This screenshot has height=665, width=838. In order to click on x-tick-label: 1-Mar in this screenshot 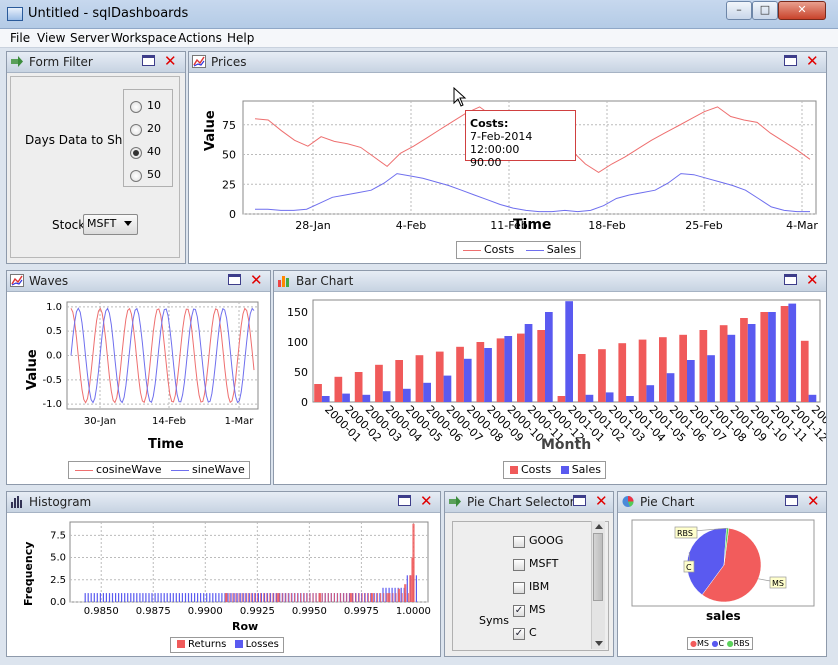, I will do `click(240, 421)`.